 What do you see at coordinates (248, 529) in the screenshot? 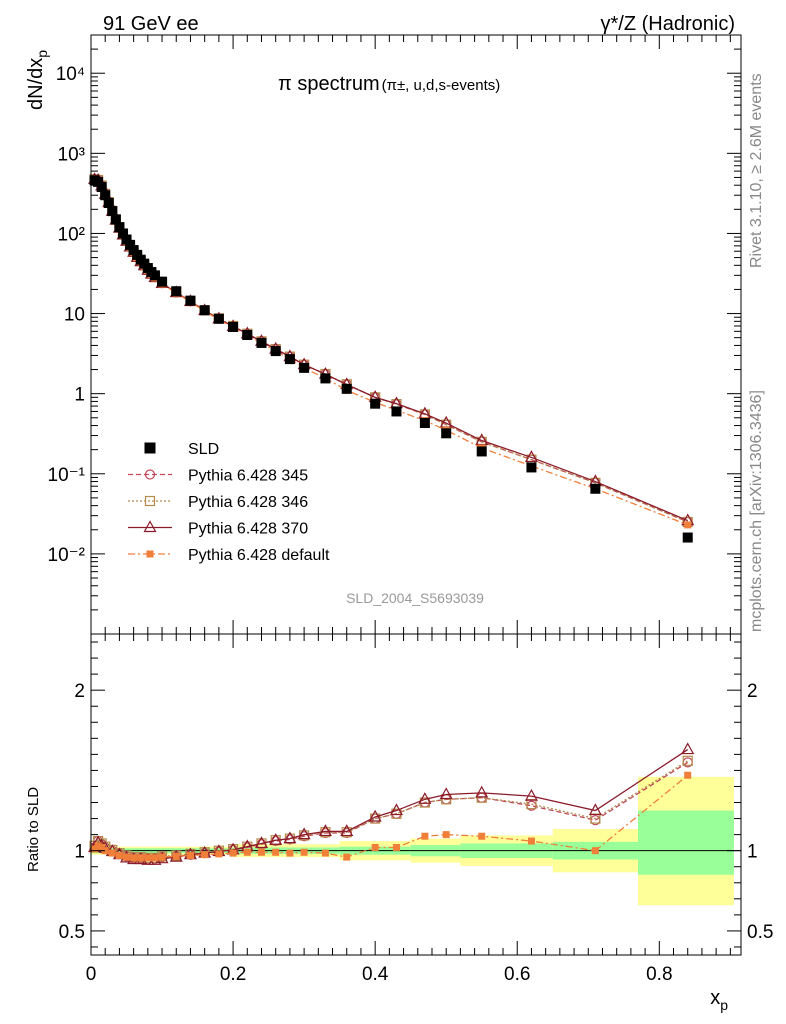
I see `legend-label: Pythia 6.428 370` at bounding box center [248, 529].